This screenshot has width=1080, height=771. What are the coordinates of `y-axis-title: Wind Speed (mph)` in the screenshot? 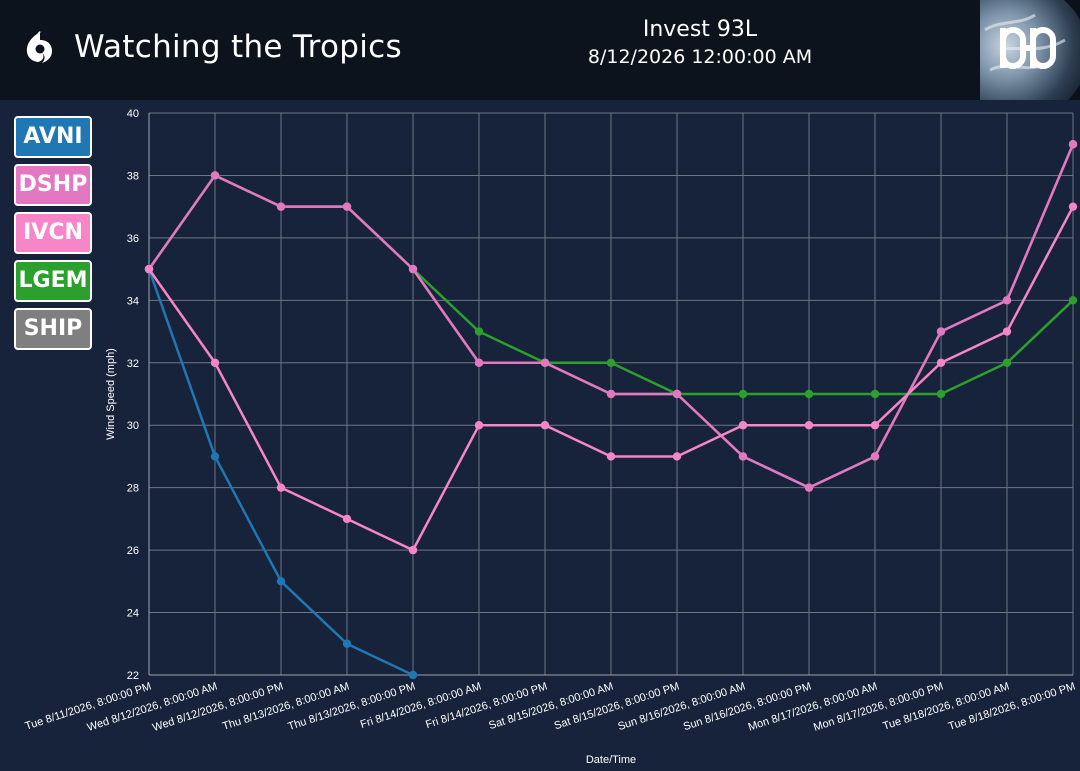 It's located at (111, 394).